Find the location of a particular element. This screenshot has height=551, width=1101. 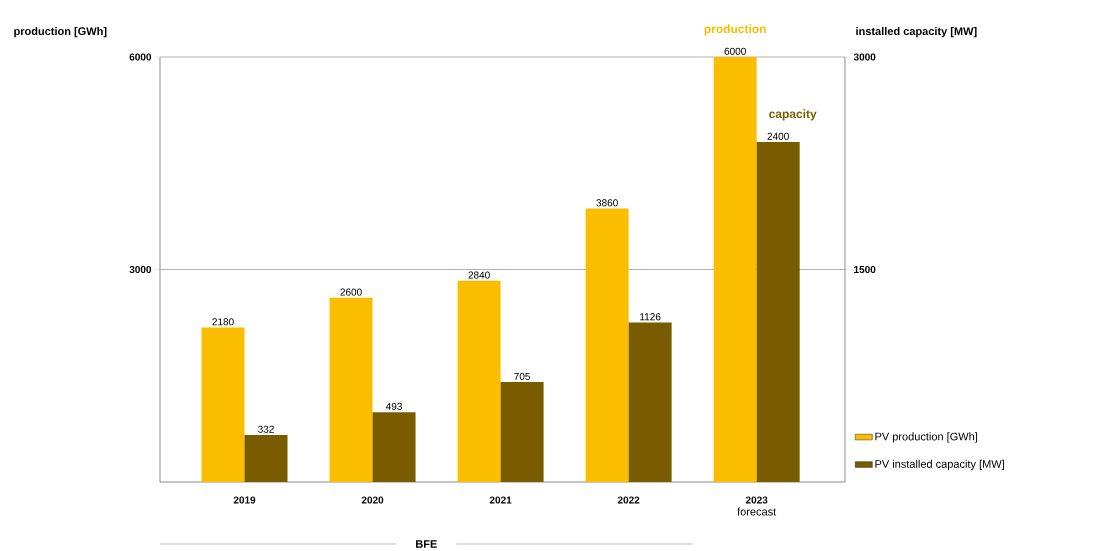

y-axis-title: production [GWh] is located at coordinates (60, 32).